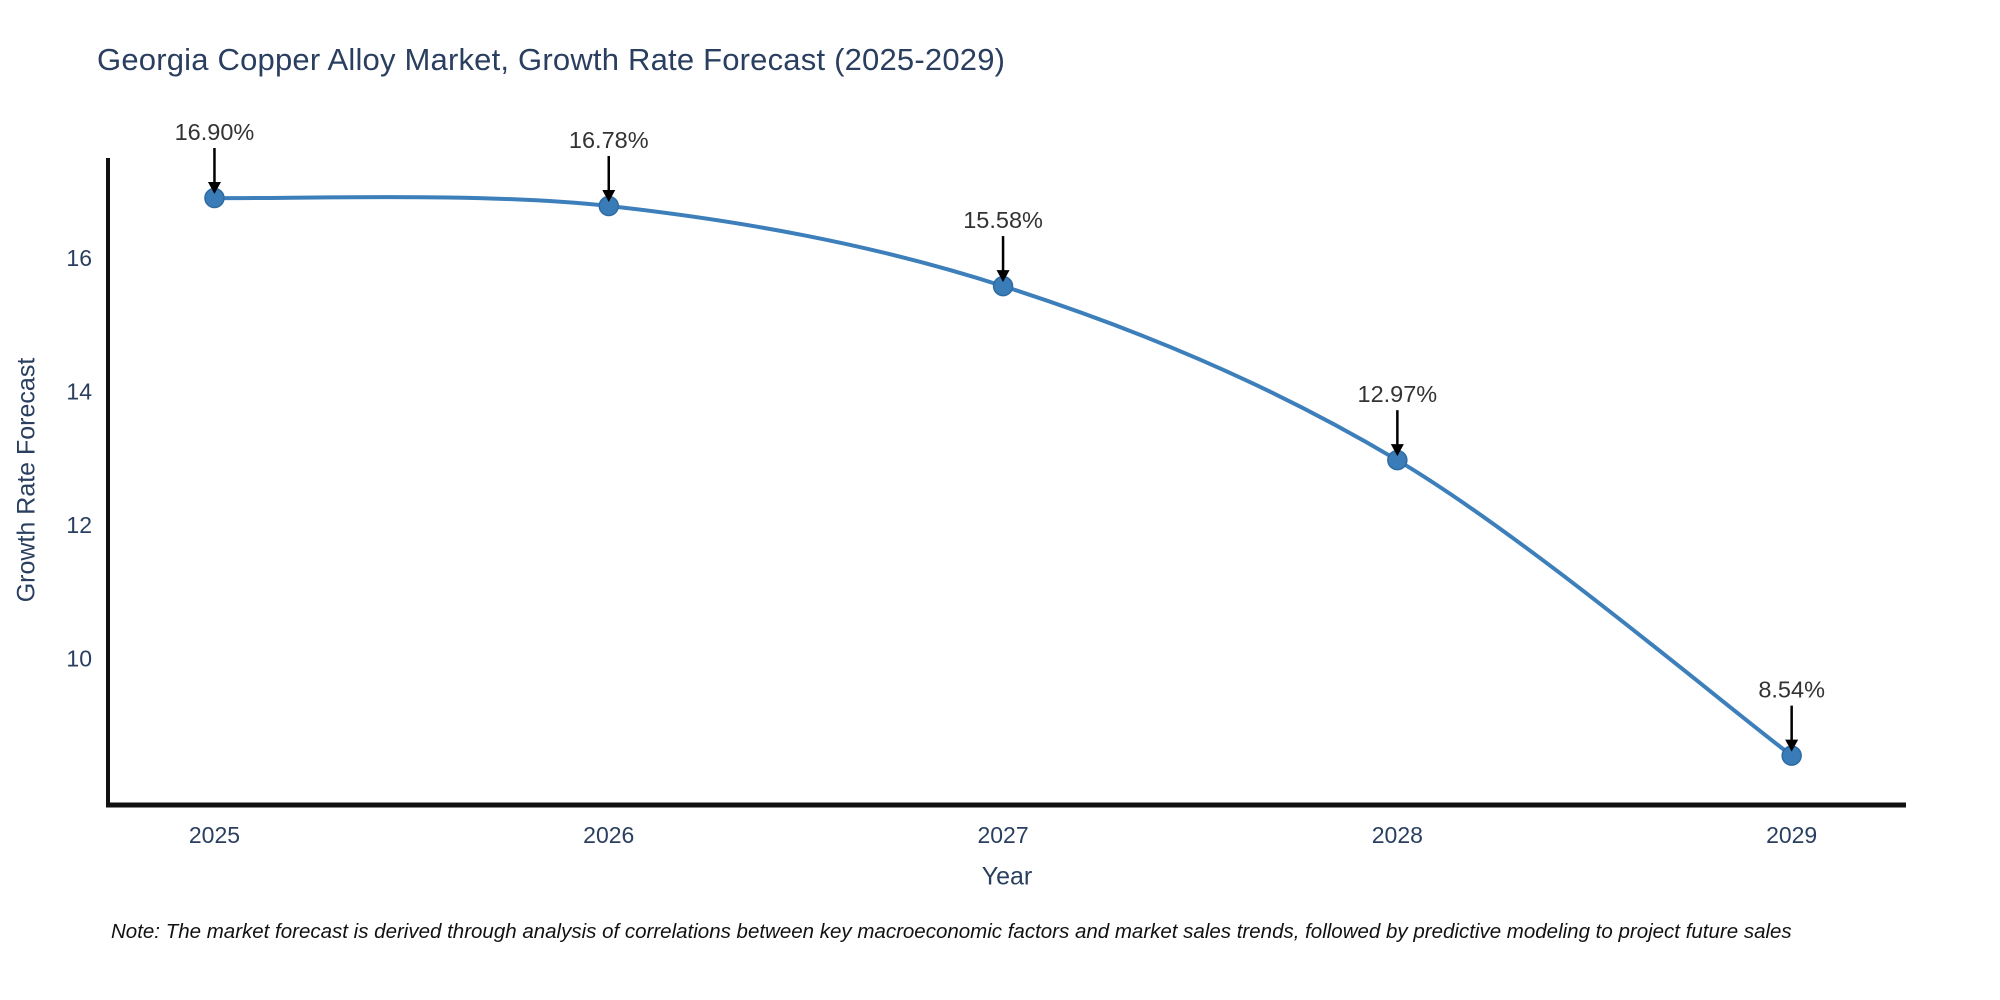  What do you see at coordinates (79, 258) in the screenshot?
I see `y-tick-label: 16` at bounding box center [79, 258].